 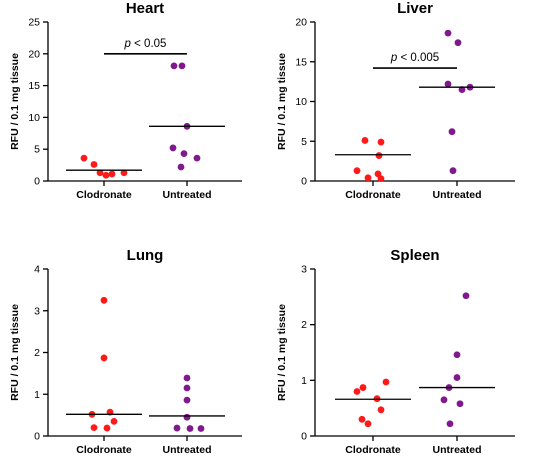 I want to click on significance-label: p < 0.05, so click(x=145, y=44).